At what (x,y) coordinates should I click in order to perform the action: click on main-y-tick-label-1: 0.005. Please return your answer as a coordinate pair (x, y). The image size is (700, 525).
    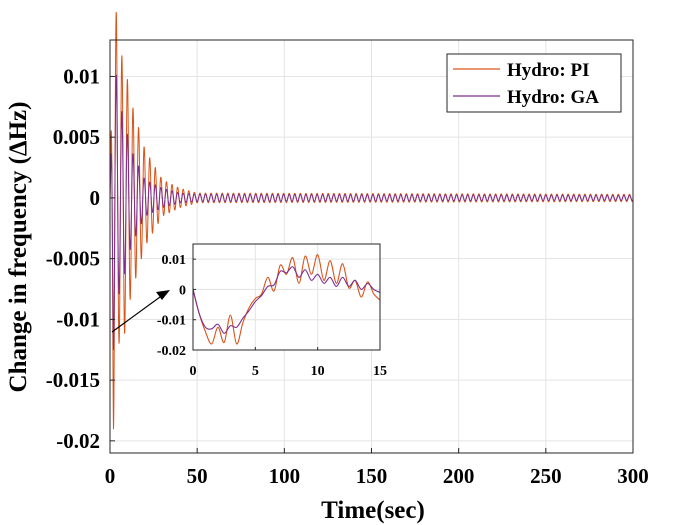
    Looking at the image, I should click on (76, 137).